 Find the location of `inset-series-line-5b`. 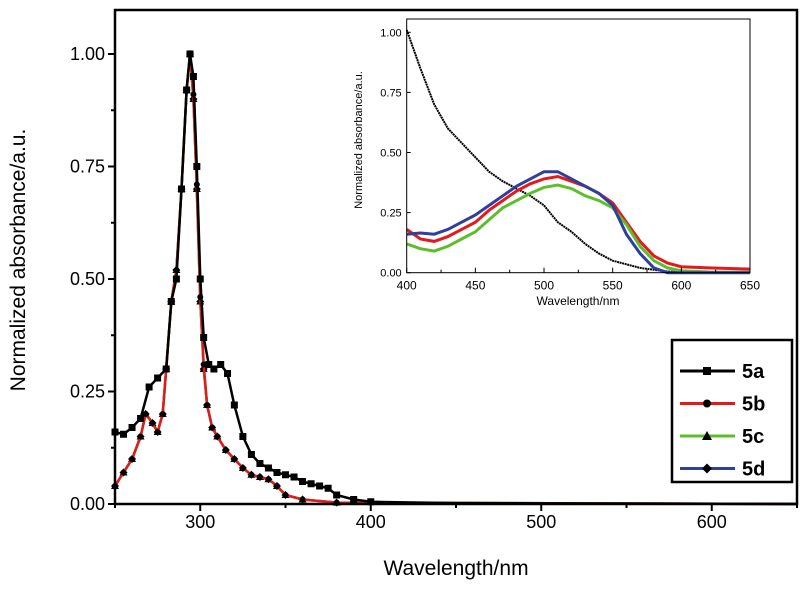

inset-series-line-5b is located at coordinates (578, 222).